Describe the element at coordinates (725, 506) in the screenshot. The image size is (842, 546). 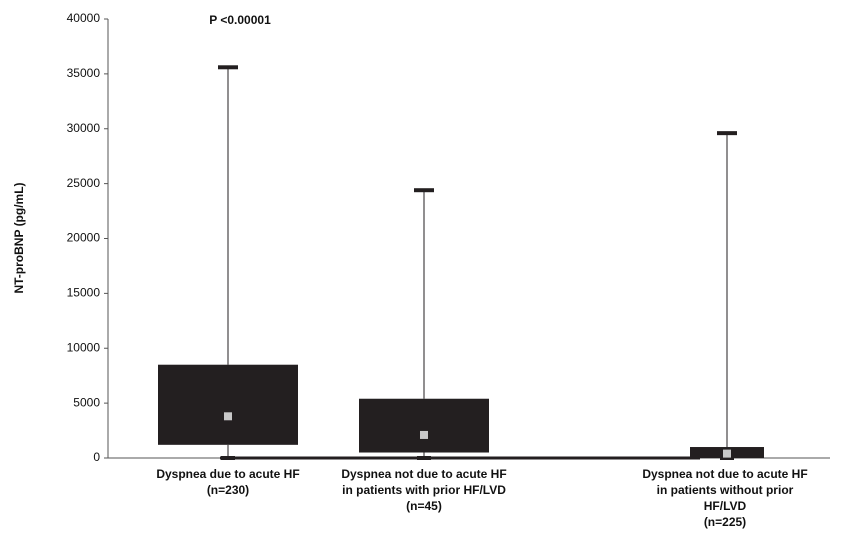
I see `x-tick-label: HF/LVD` at that location.